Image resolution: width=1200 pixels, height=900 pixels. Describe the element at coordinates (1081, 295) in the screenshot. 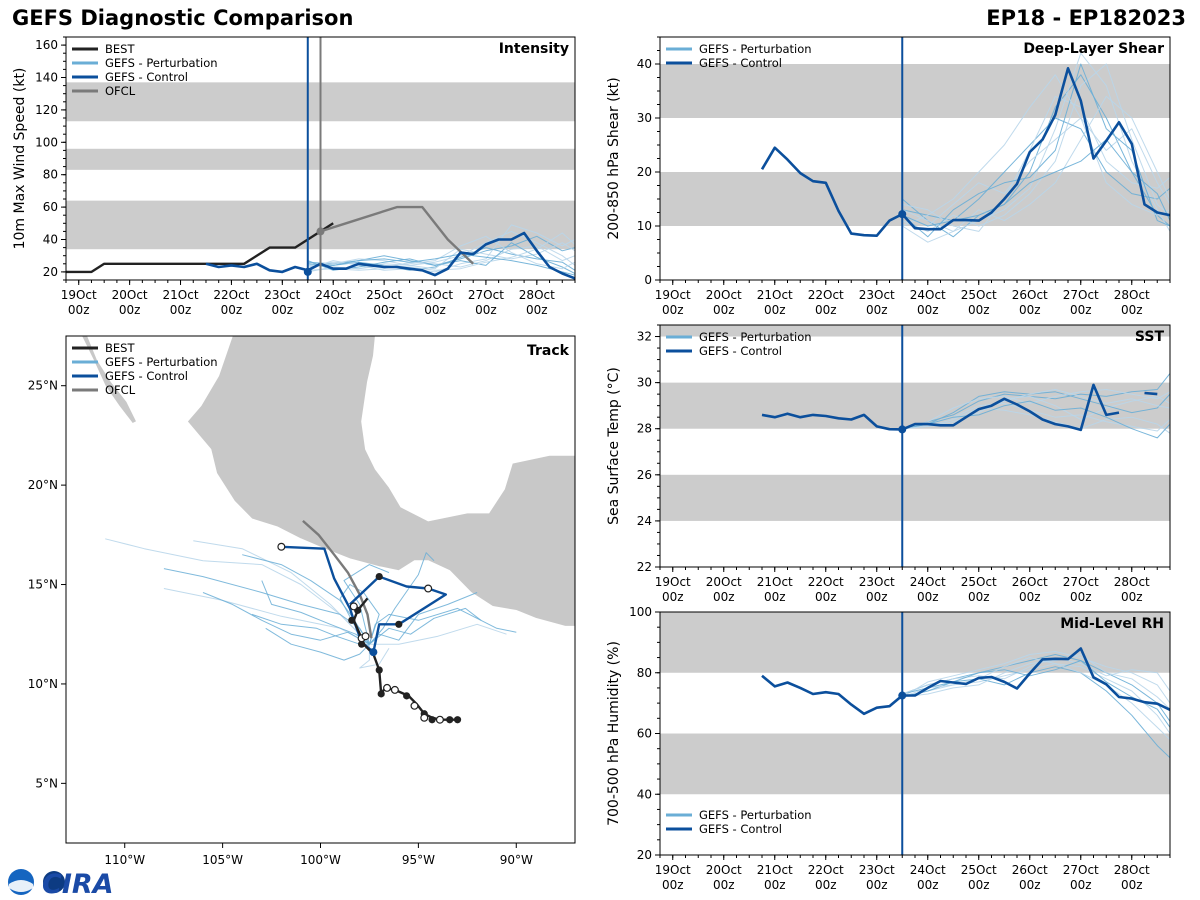

I see `shear-xtick-label-8: 27Oct` at that location.